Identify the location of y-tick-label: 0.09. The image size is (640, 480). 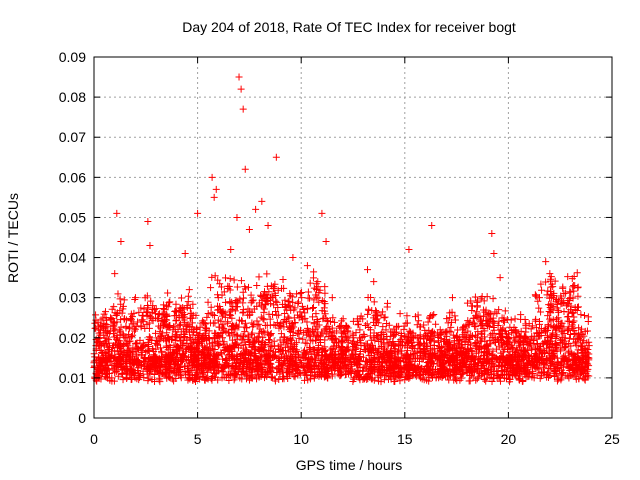
(72, 57).